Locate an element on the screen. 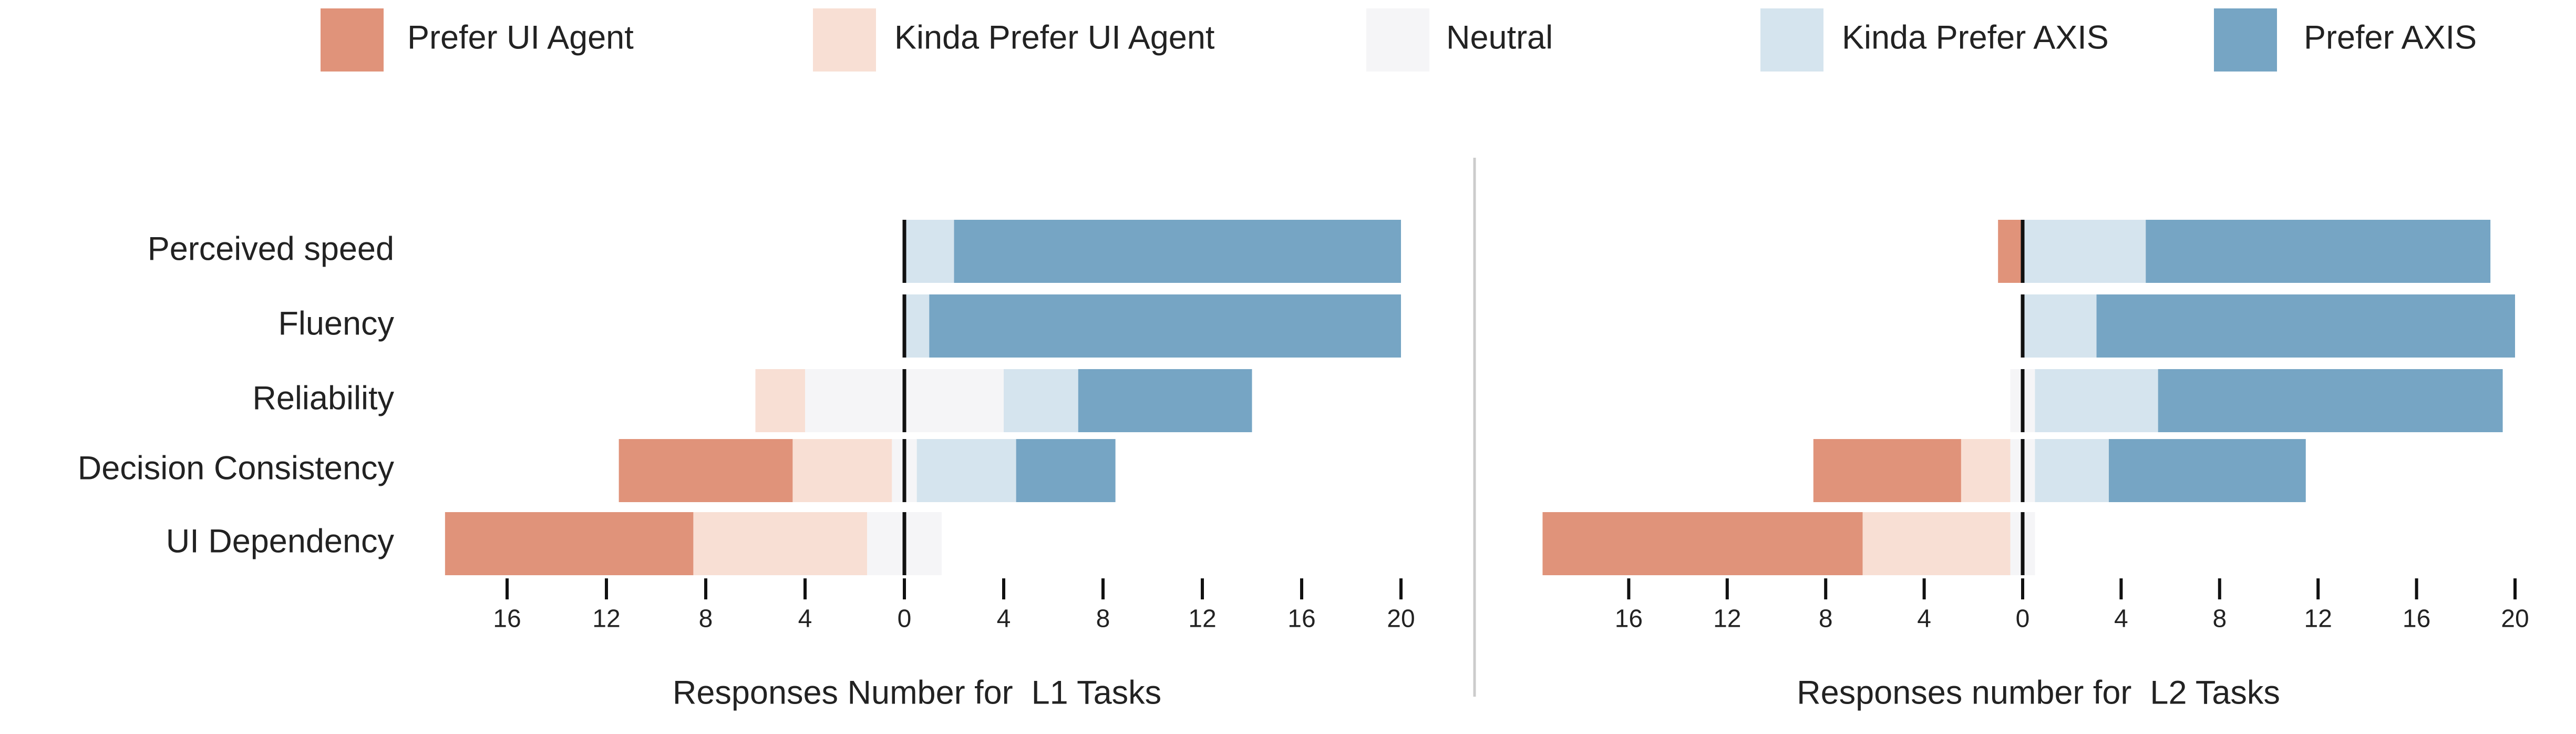  category-label: Decision Consistency is located at coordinates (236, 468).